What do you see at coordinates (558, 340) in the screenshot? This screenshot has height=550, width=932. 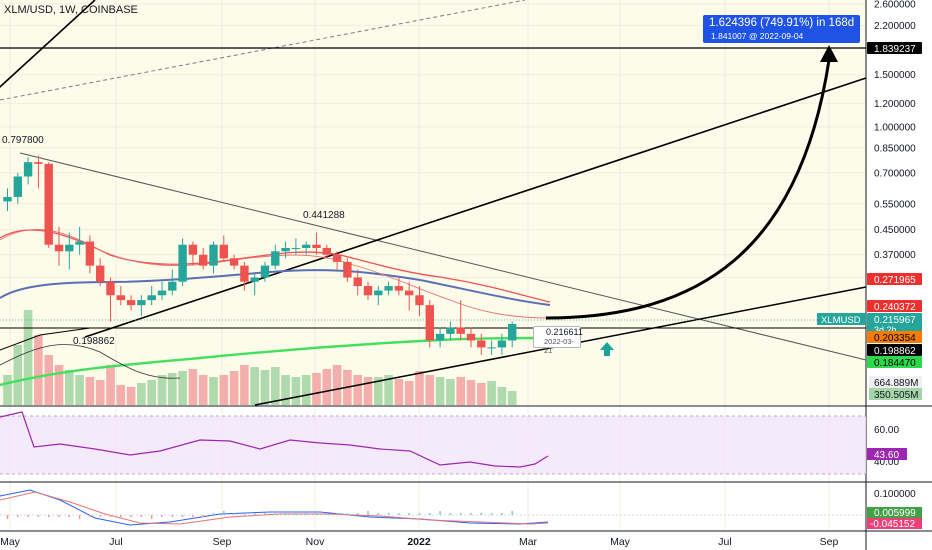 I see `current-price-label: 0.216611 2022-03-21` at bounding box center [558, 340].